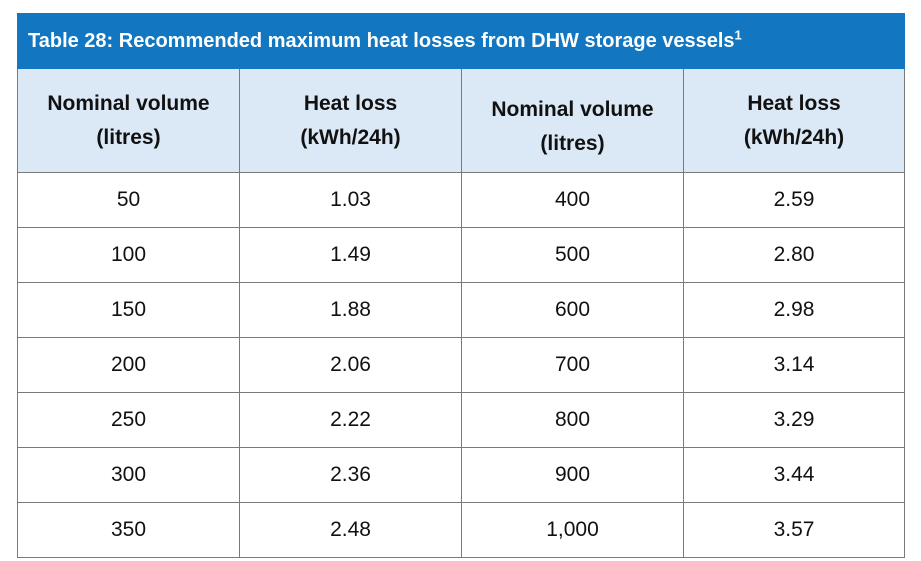 This screenshot has width=921, height=561. What do you see at coordinates (128, 530) in the screenshot?
I see `volume-cell: 350` at bounding box center [128, 530].